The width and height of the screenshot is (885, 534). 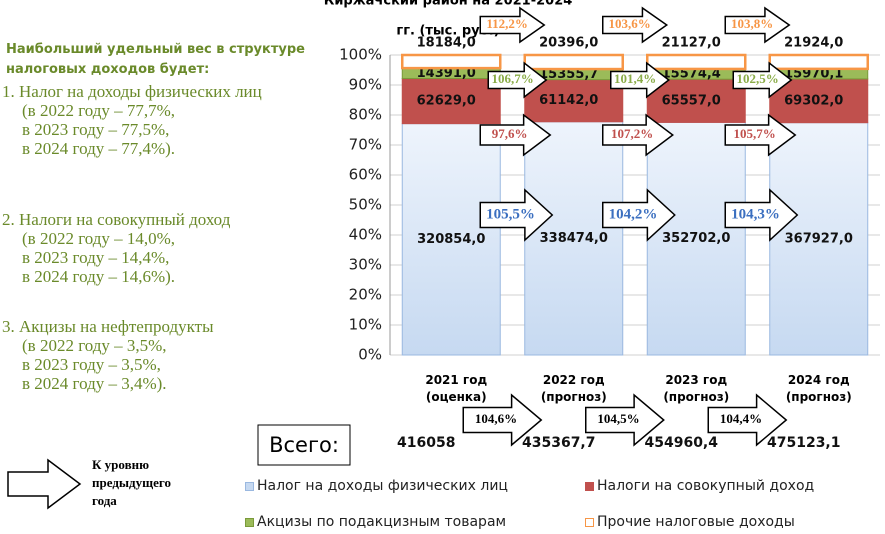 I want to click on note-title: 1. Налог на доходы физических лиц, so click(x=132, y=91).